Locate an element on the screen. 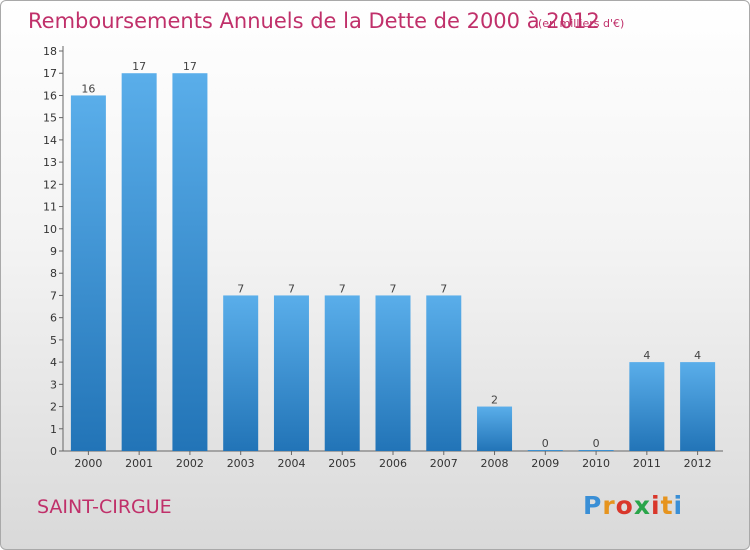 Image resolution: width=750 pixels, height=550 pixels. y-tick-label: 10 is located at coordinates (50, 229).